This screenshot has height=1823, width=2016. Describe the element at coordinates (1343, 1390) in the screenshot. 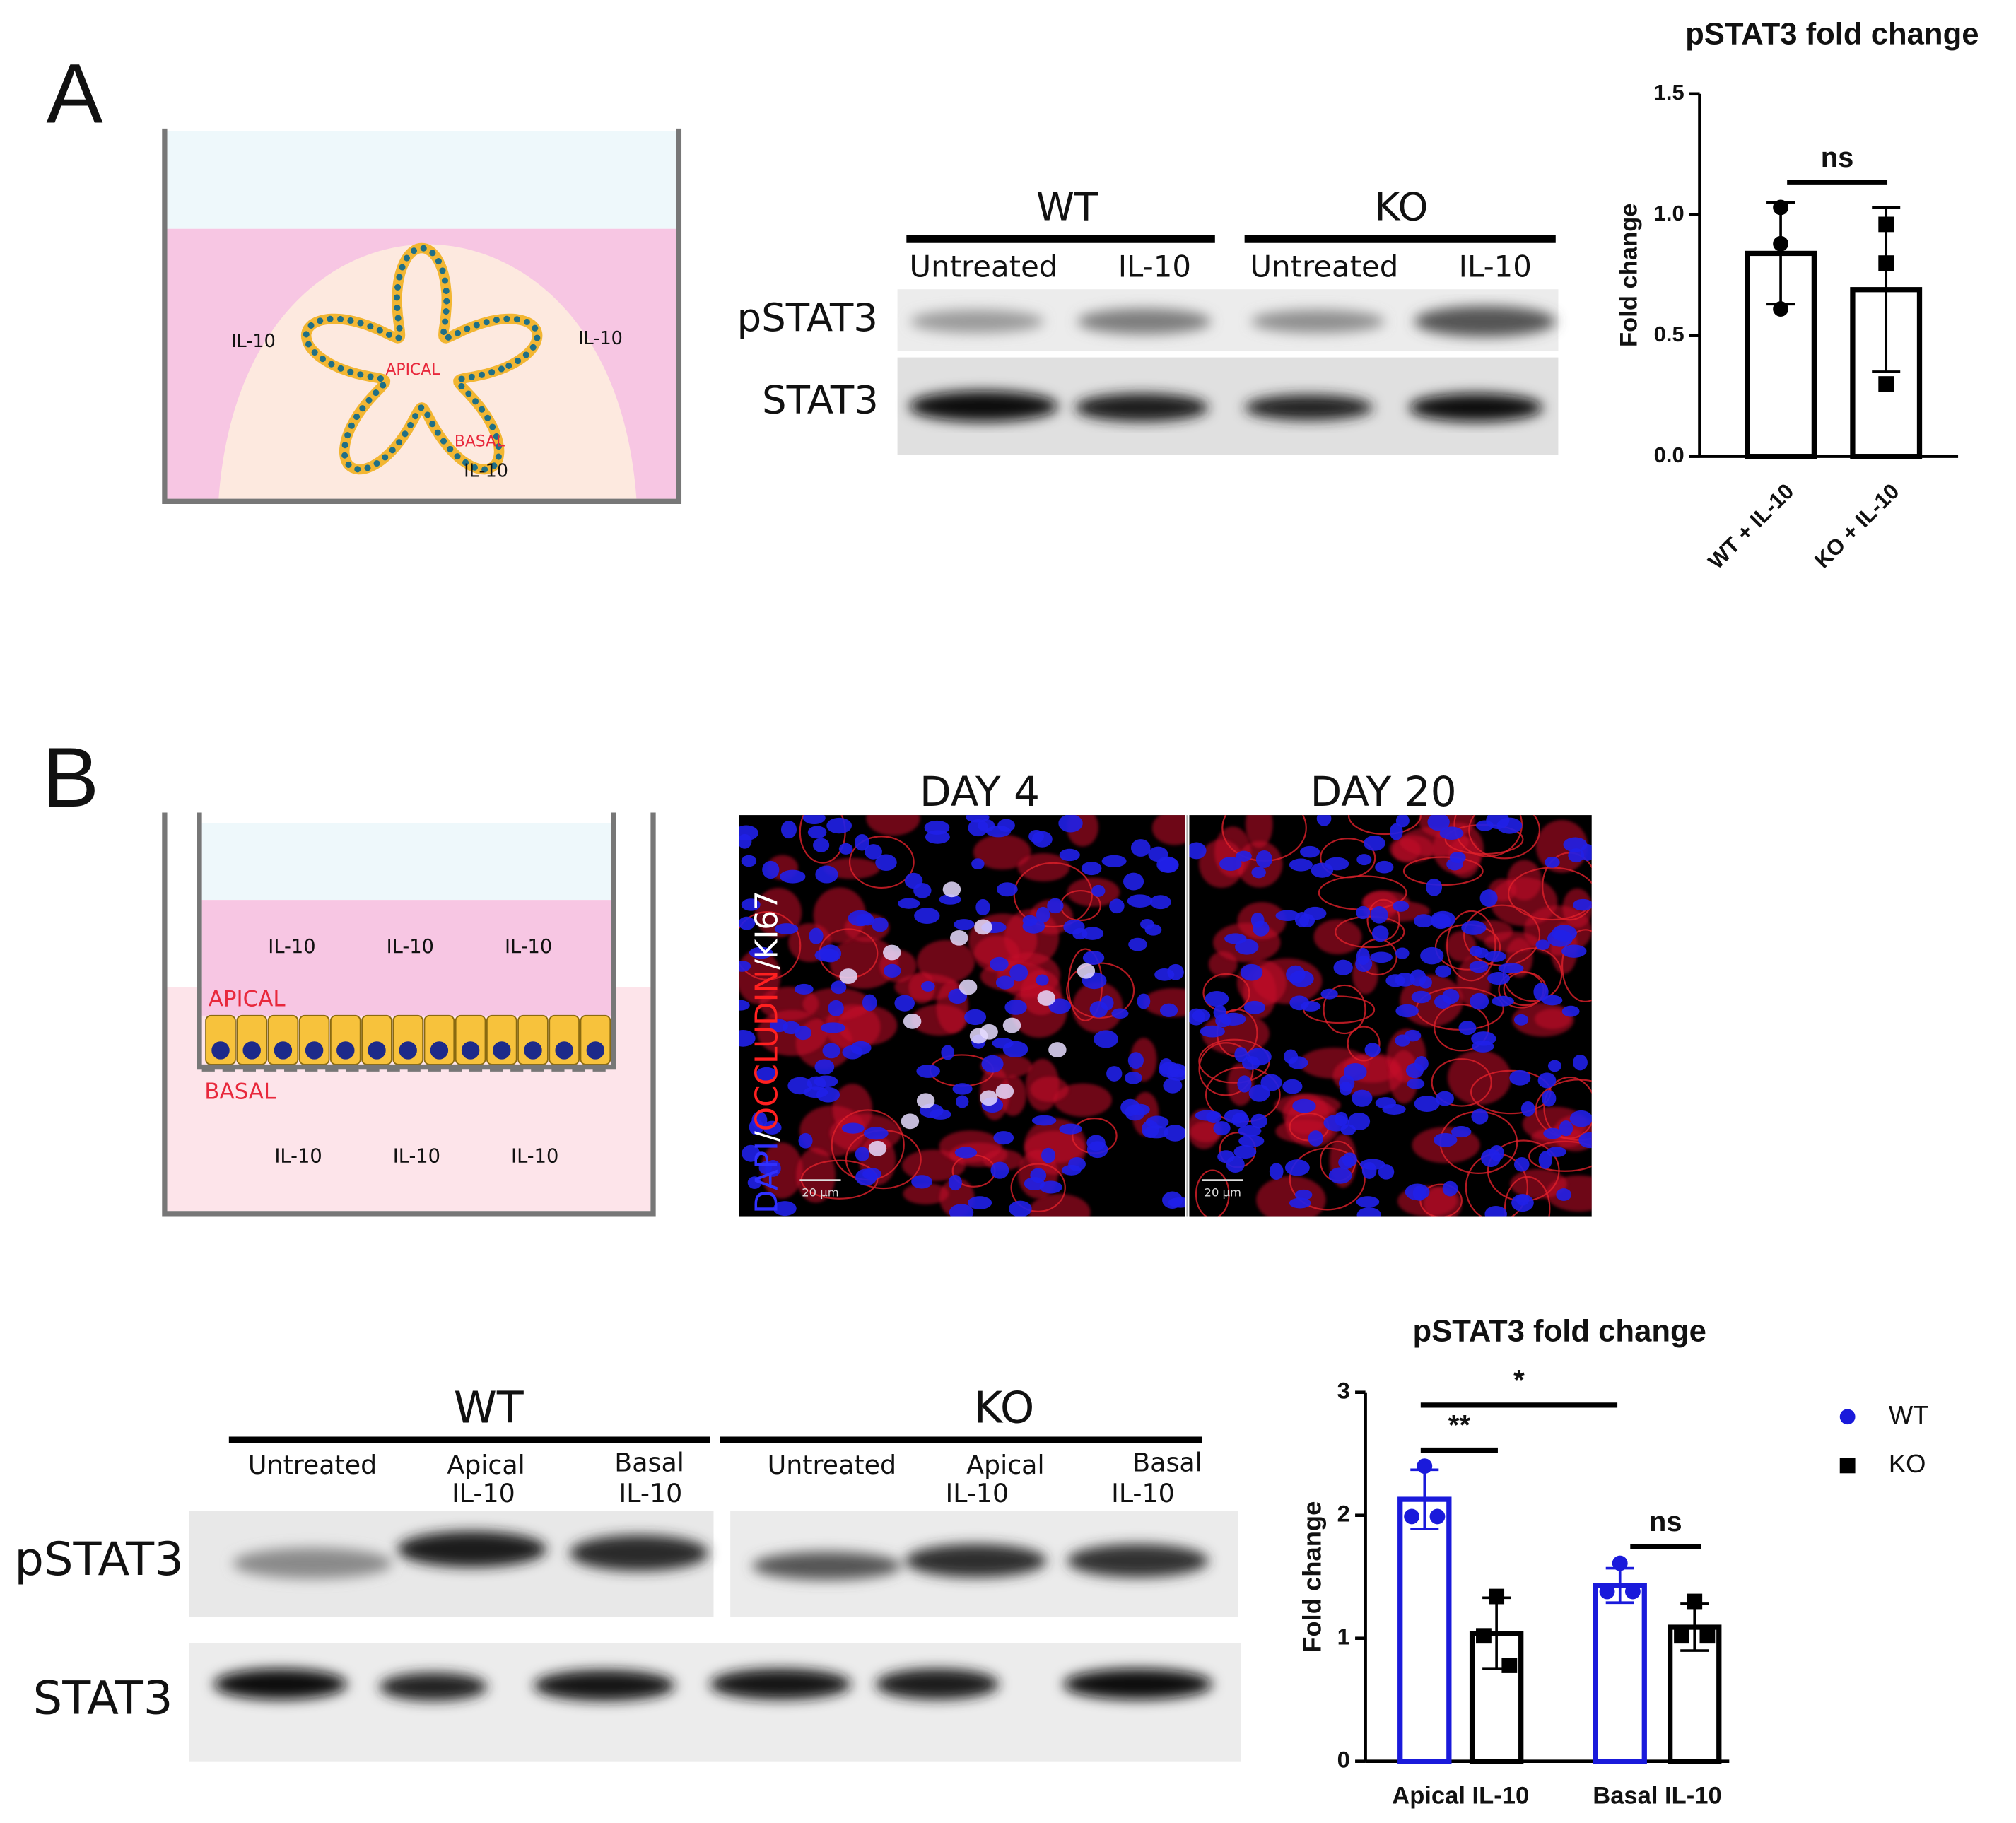

I see `y-tick-label: 3` at that location.